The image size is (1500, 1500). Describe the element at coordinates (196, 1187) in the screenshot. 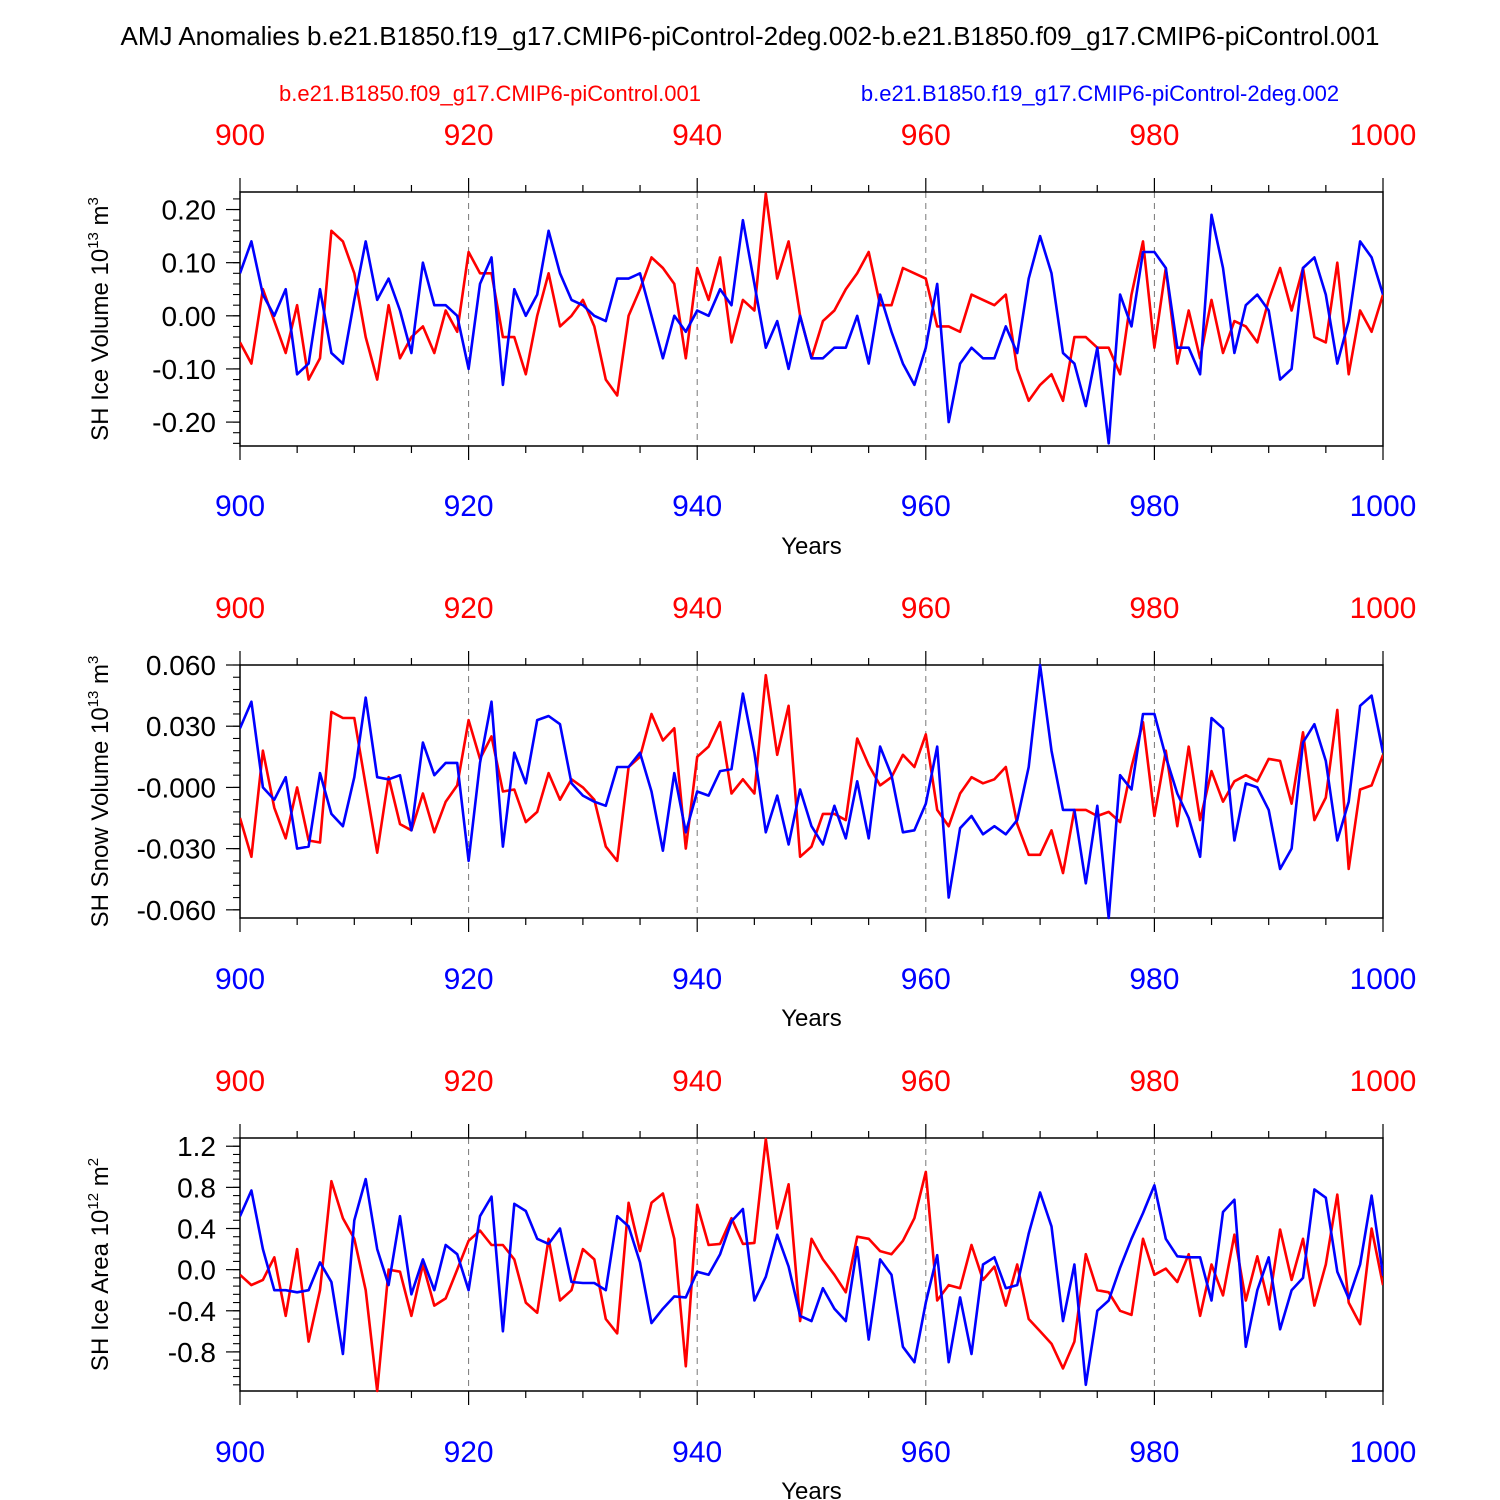

I see `y-tick-label: 0.8` at that location.